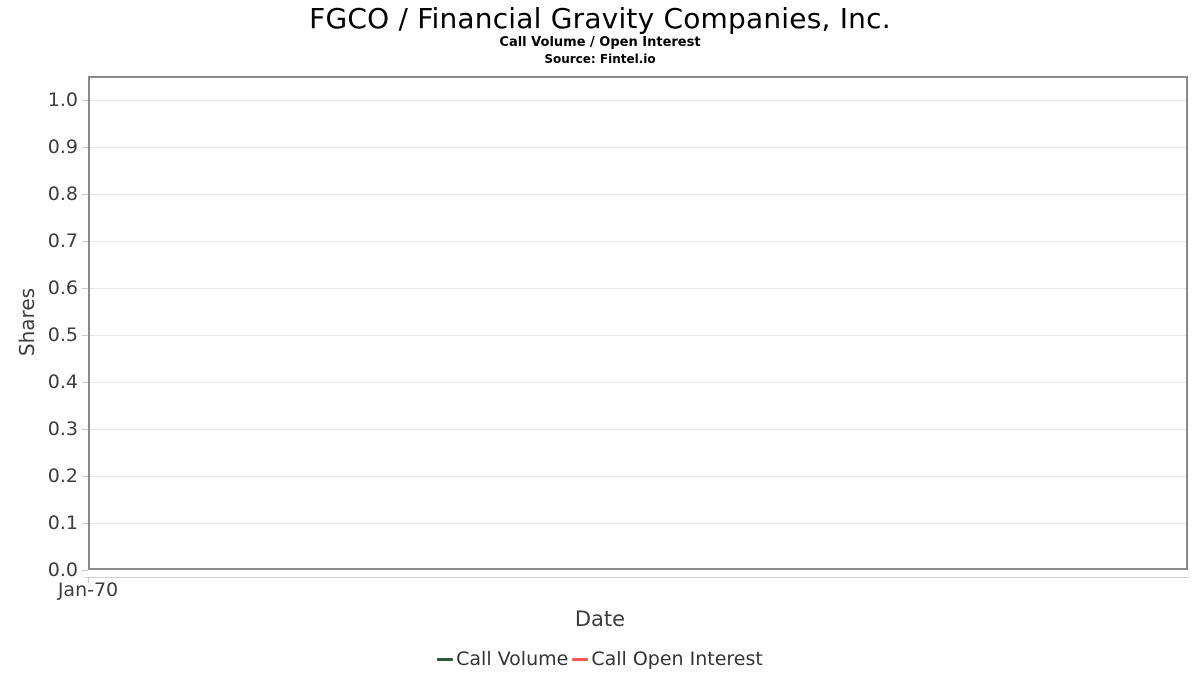 The width and height of the screenshot is (1200, 675). What do you see at coordinates (62, 194) in the screenshot?
I see `y-tick-label: 0.8` at bounding box center [62, 194].